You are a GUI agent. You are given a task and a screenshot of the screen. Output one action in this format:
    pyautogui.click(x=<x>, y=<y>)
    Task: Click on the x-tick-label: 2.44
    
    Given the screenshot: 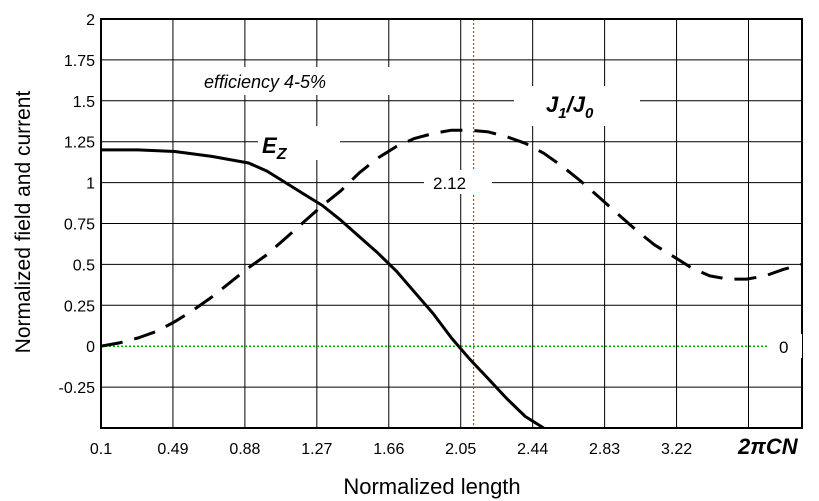 What is the action you would take?
    pyautogui.click(x=532, y=449)
    